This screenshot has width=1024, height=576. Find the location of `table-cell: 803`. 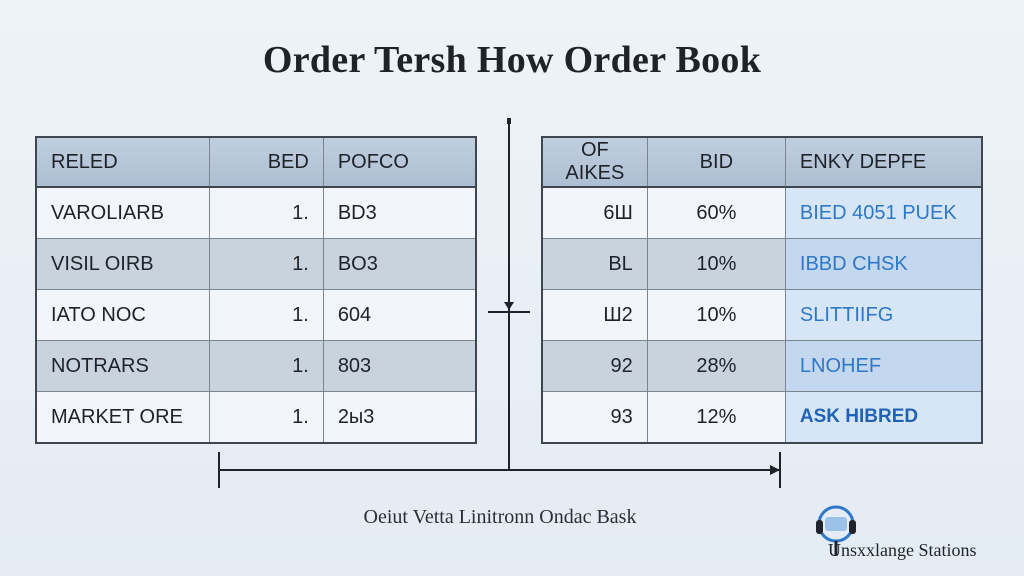

table-cell: 803 is located at coordinates (399, 366).